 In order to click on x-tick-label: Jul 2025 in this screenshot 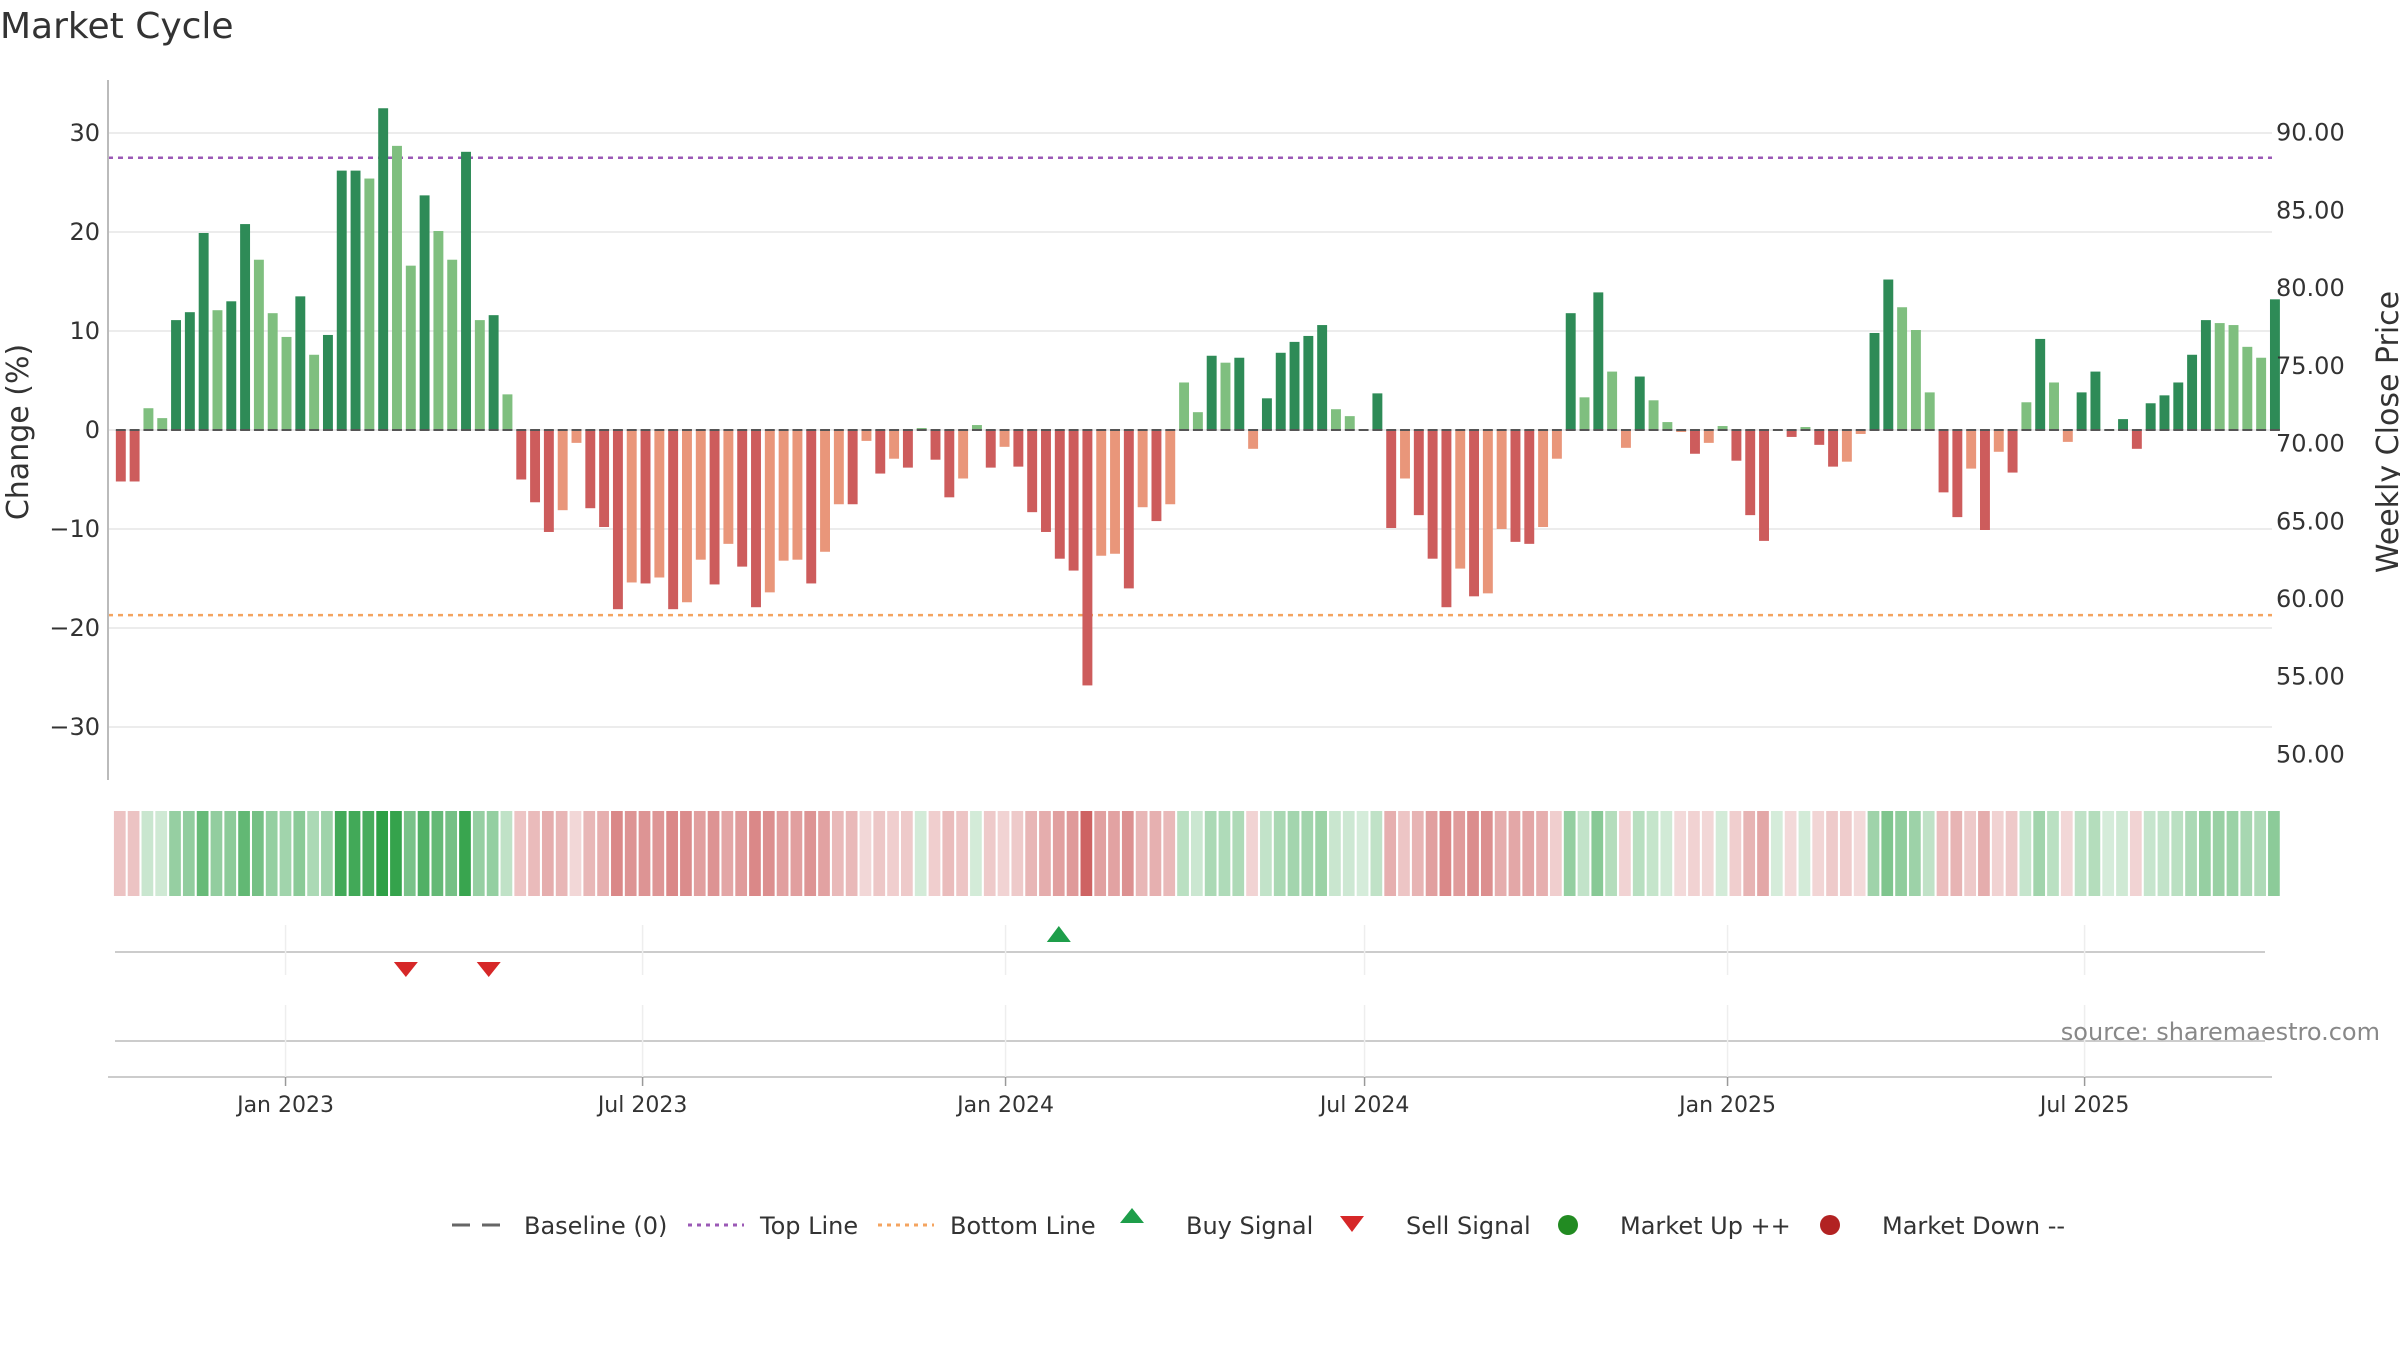, I will do `click(2084, 1105)`.